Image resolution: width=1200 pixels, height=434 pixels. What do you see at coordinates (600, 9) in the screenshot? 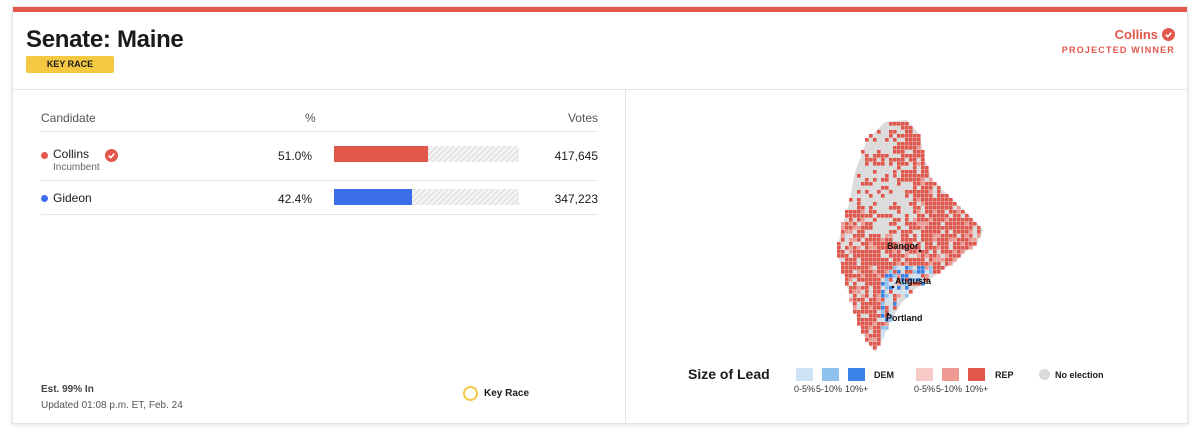
I see `party-accent-bar` at bounding box center [600, 9].